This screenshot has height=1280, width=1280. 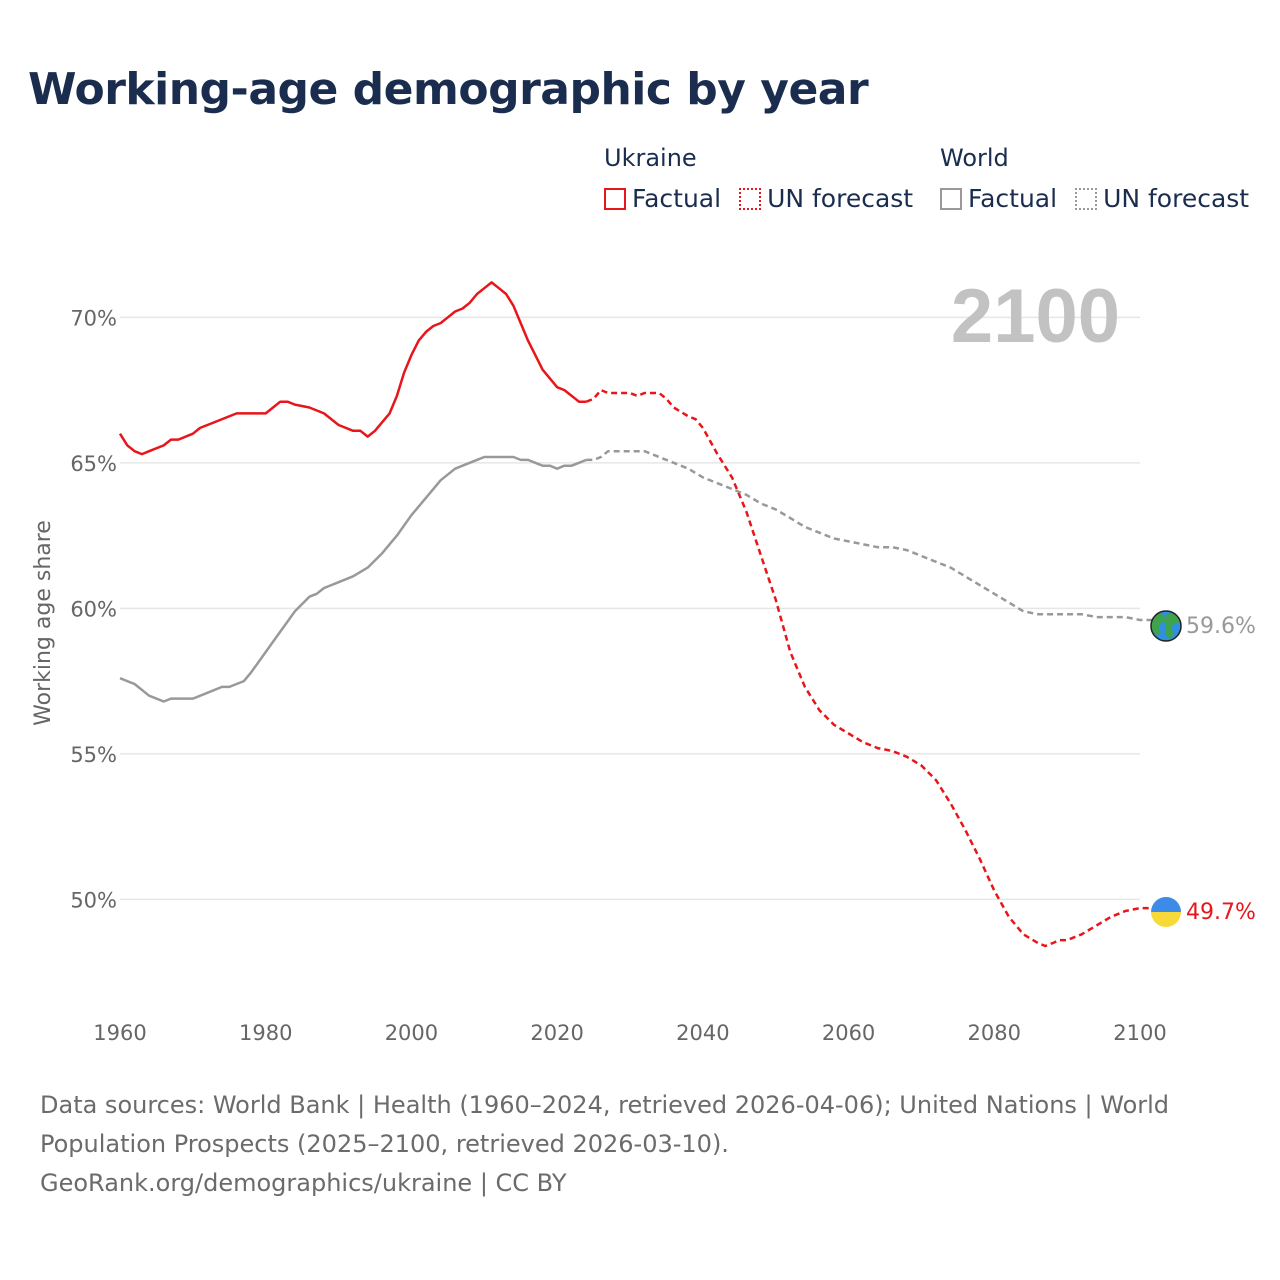 I want to click on legend-group-ukraine-name: Ukraine, so click(x=650, y=158).